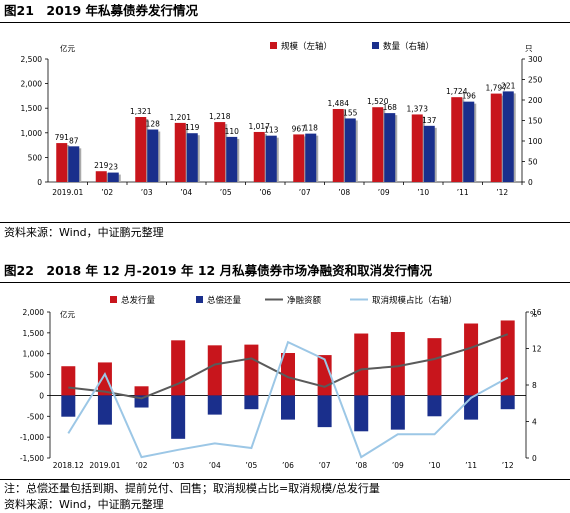 The height and width of the screenshot is (513, 570). I want to click on chart2-left-unit: 亿元, so click(67, 314).